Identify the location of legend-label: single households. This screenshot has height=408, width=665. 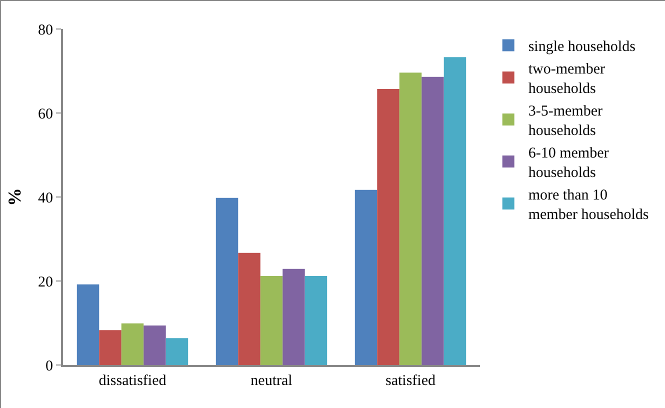
(582, 47).